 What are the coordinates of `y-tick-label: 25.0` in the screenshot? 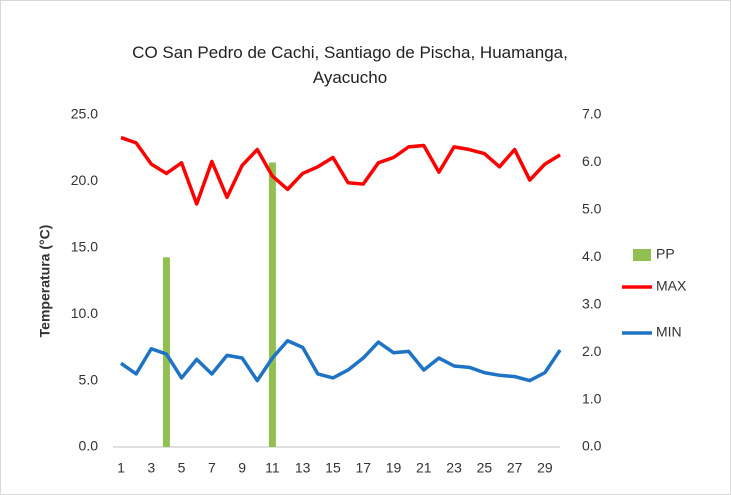 It's located at (84, 114).